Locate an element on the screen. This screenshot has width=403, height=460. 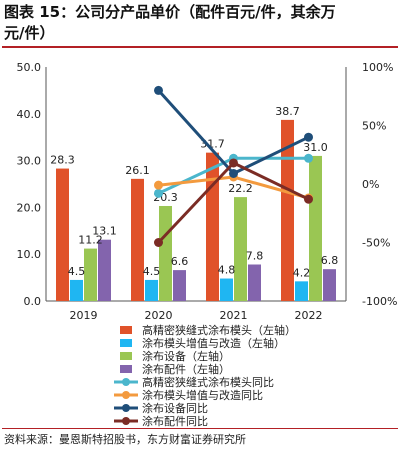
bar-data-label: 22.2 is located at coordinates (240, 188).